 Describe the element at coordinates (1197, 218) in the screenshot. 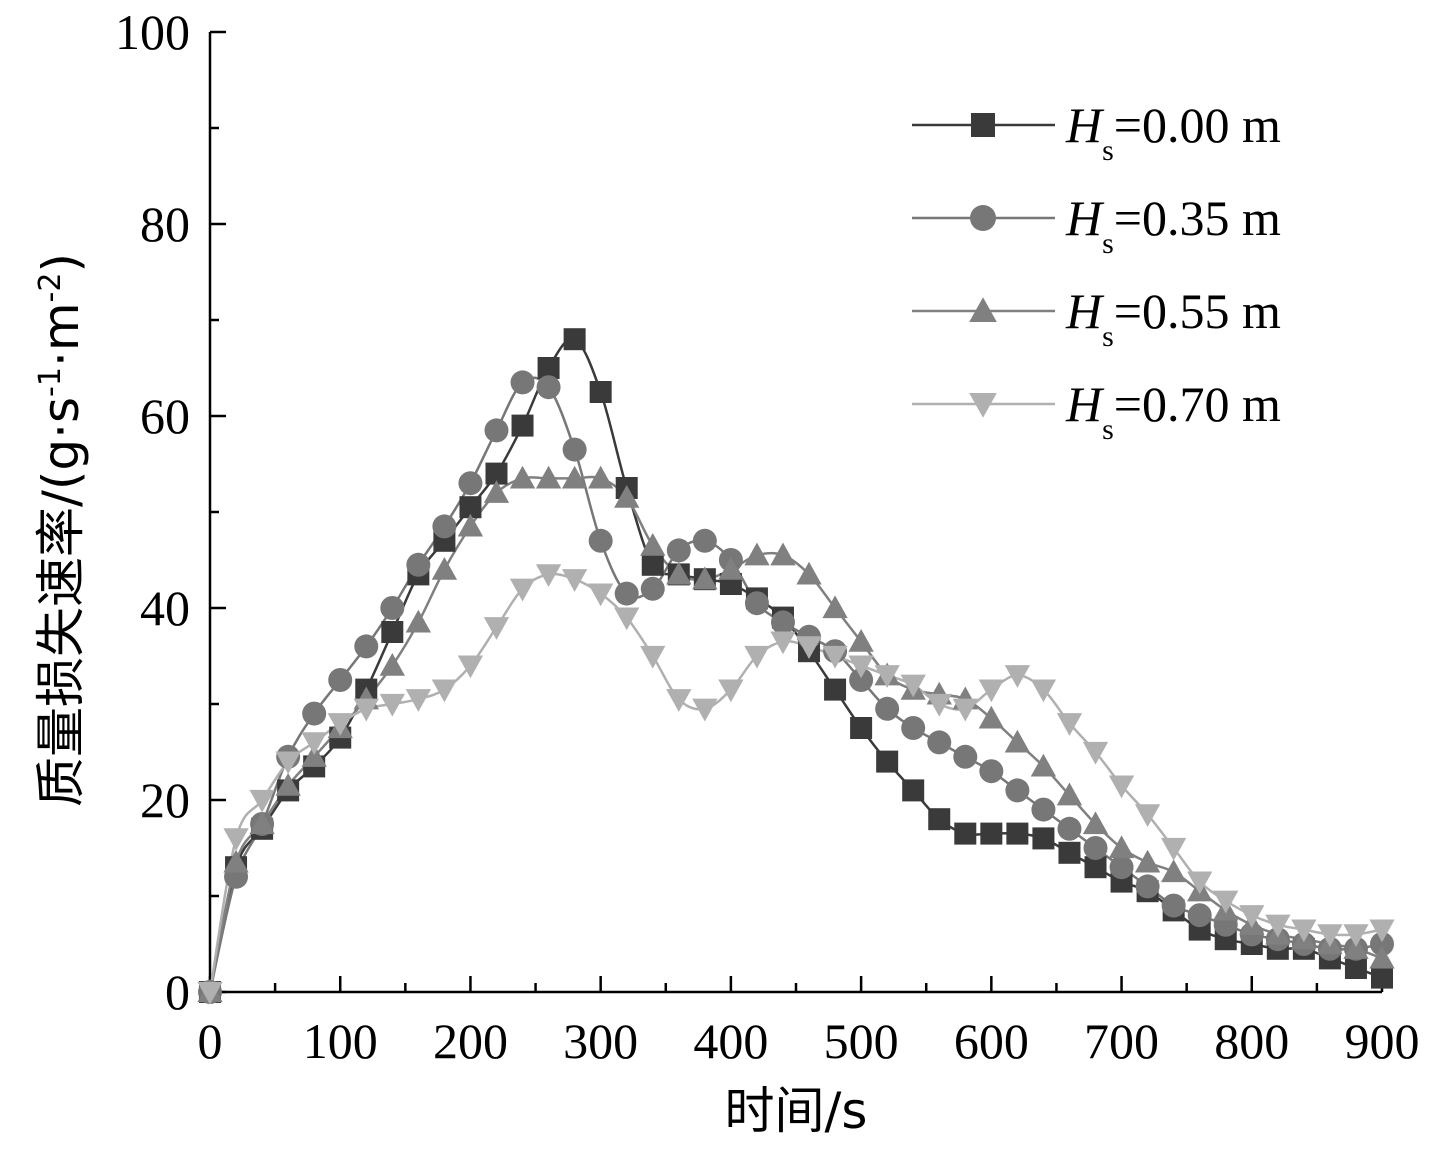

I see `legend-label-value: =0.35 m` at that location.